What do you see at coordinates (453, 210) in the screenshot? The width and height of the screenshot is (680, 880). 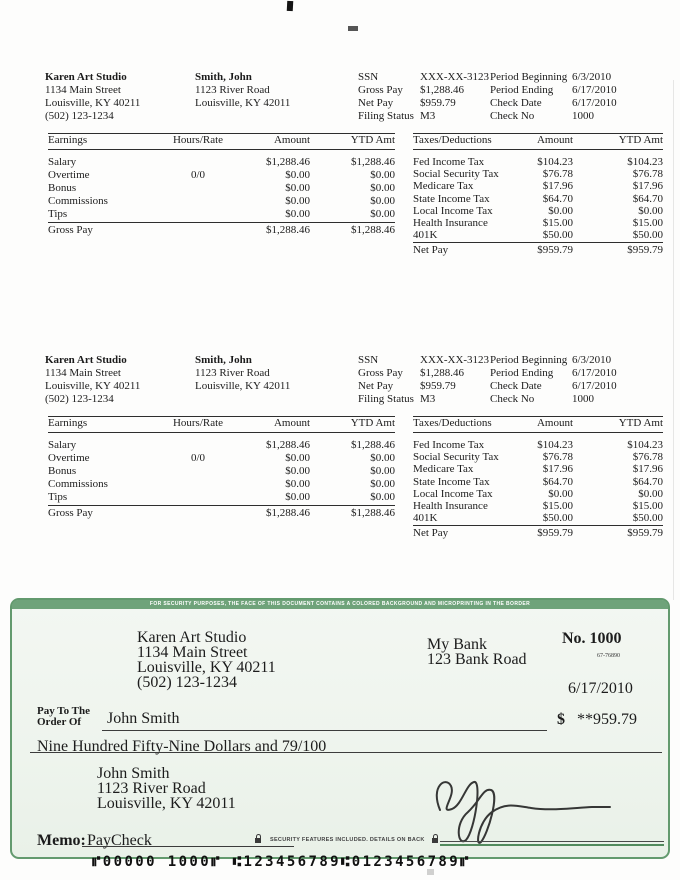 I see `row-label: Local Income Tax` at bounding box center [453, 210].